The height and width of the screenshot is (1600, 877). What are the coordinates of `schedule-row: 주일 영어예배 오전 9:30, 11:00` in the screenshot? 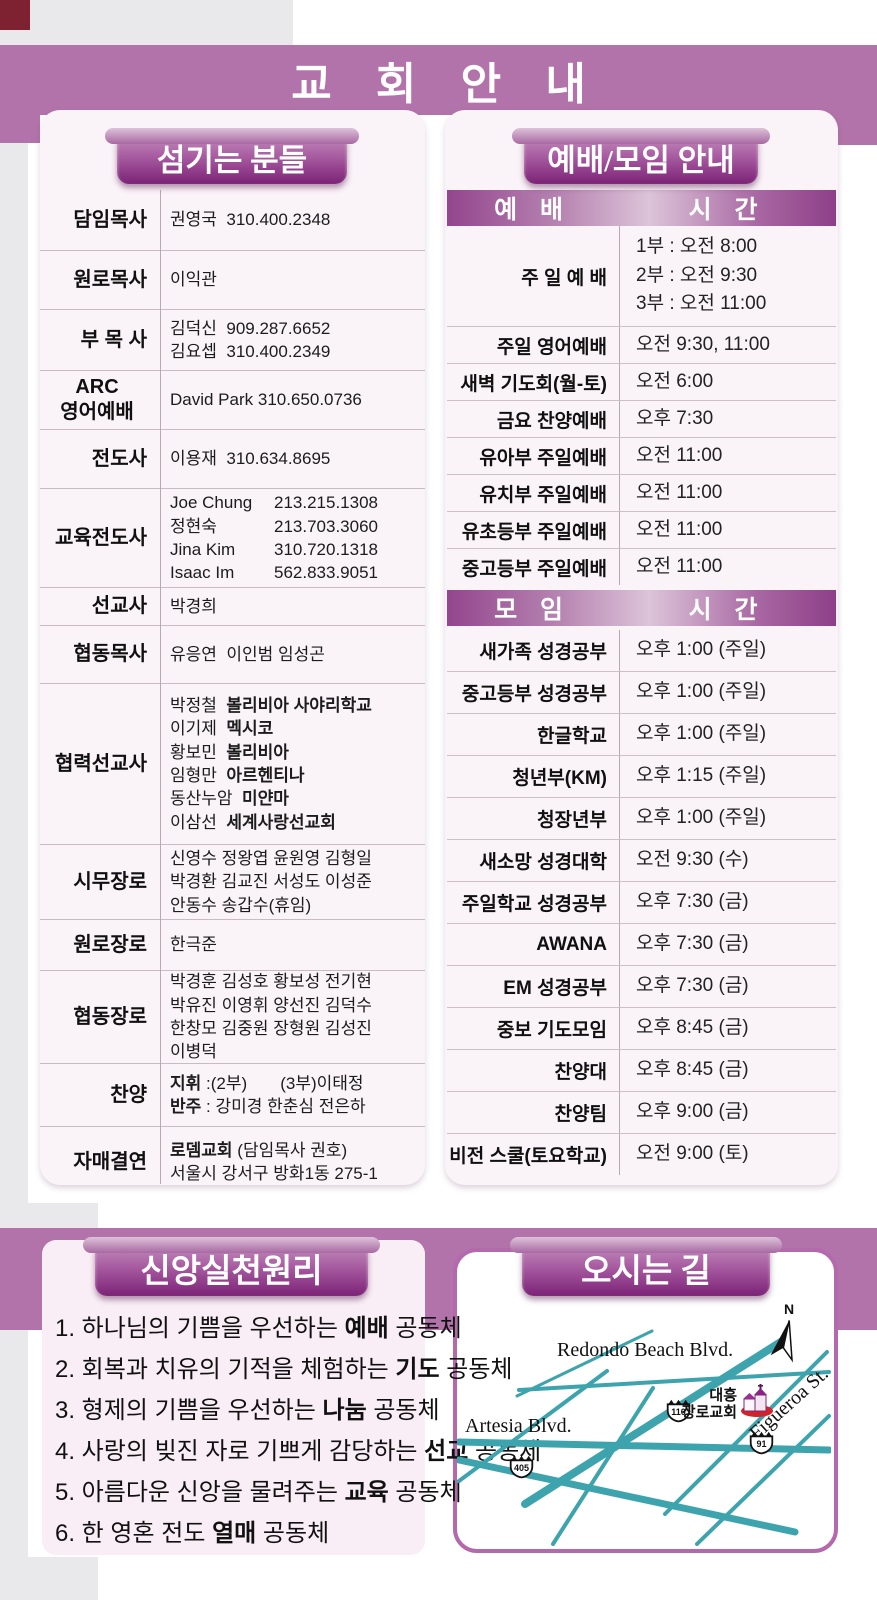 It's located at (641, 344).